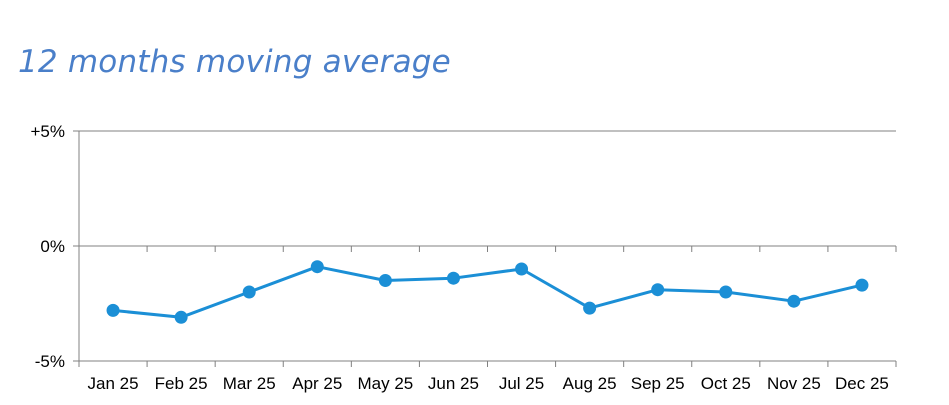  I want to click on series-lines, so click(487, 292).